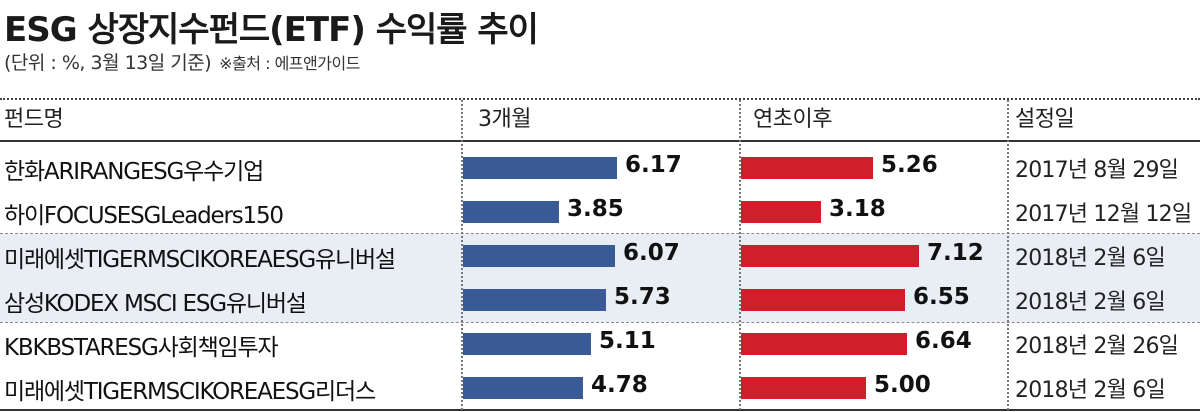  Describe the element at coordinates (271, 30) in the screenshot. I see `chart-title: ESG 상장지수펀드(ETF) 수익률 추이` at that location.